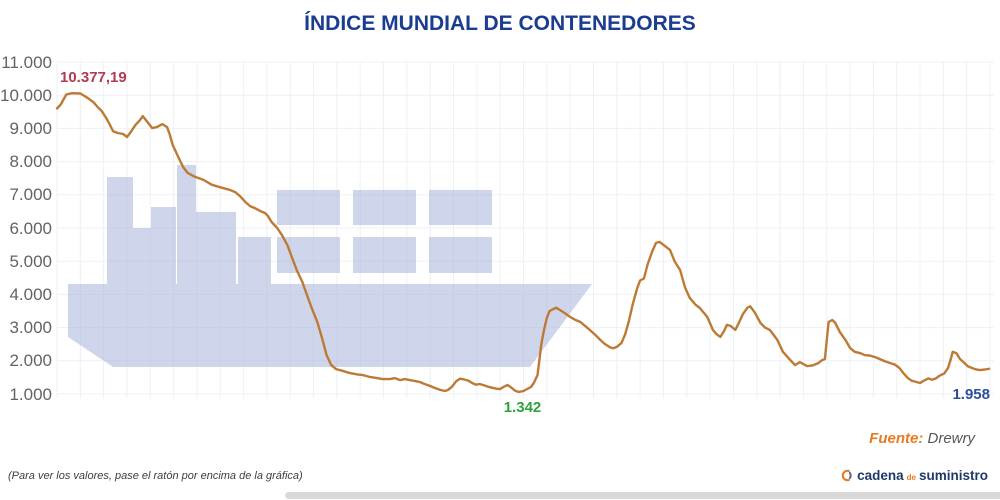 The height and width of the screenshot is (500, 1000). What do you see at coordinates (30, 361) in the screenshot?
I see `y-tick-label: 2.000` at bounding box center [30, 361].